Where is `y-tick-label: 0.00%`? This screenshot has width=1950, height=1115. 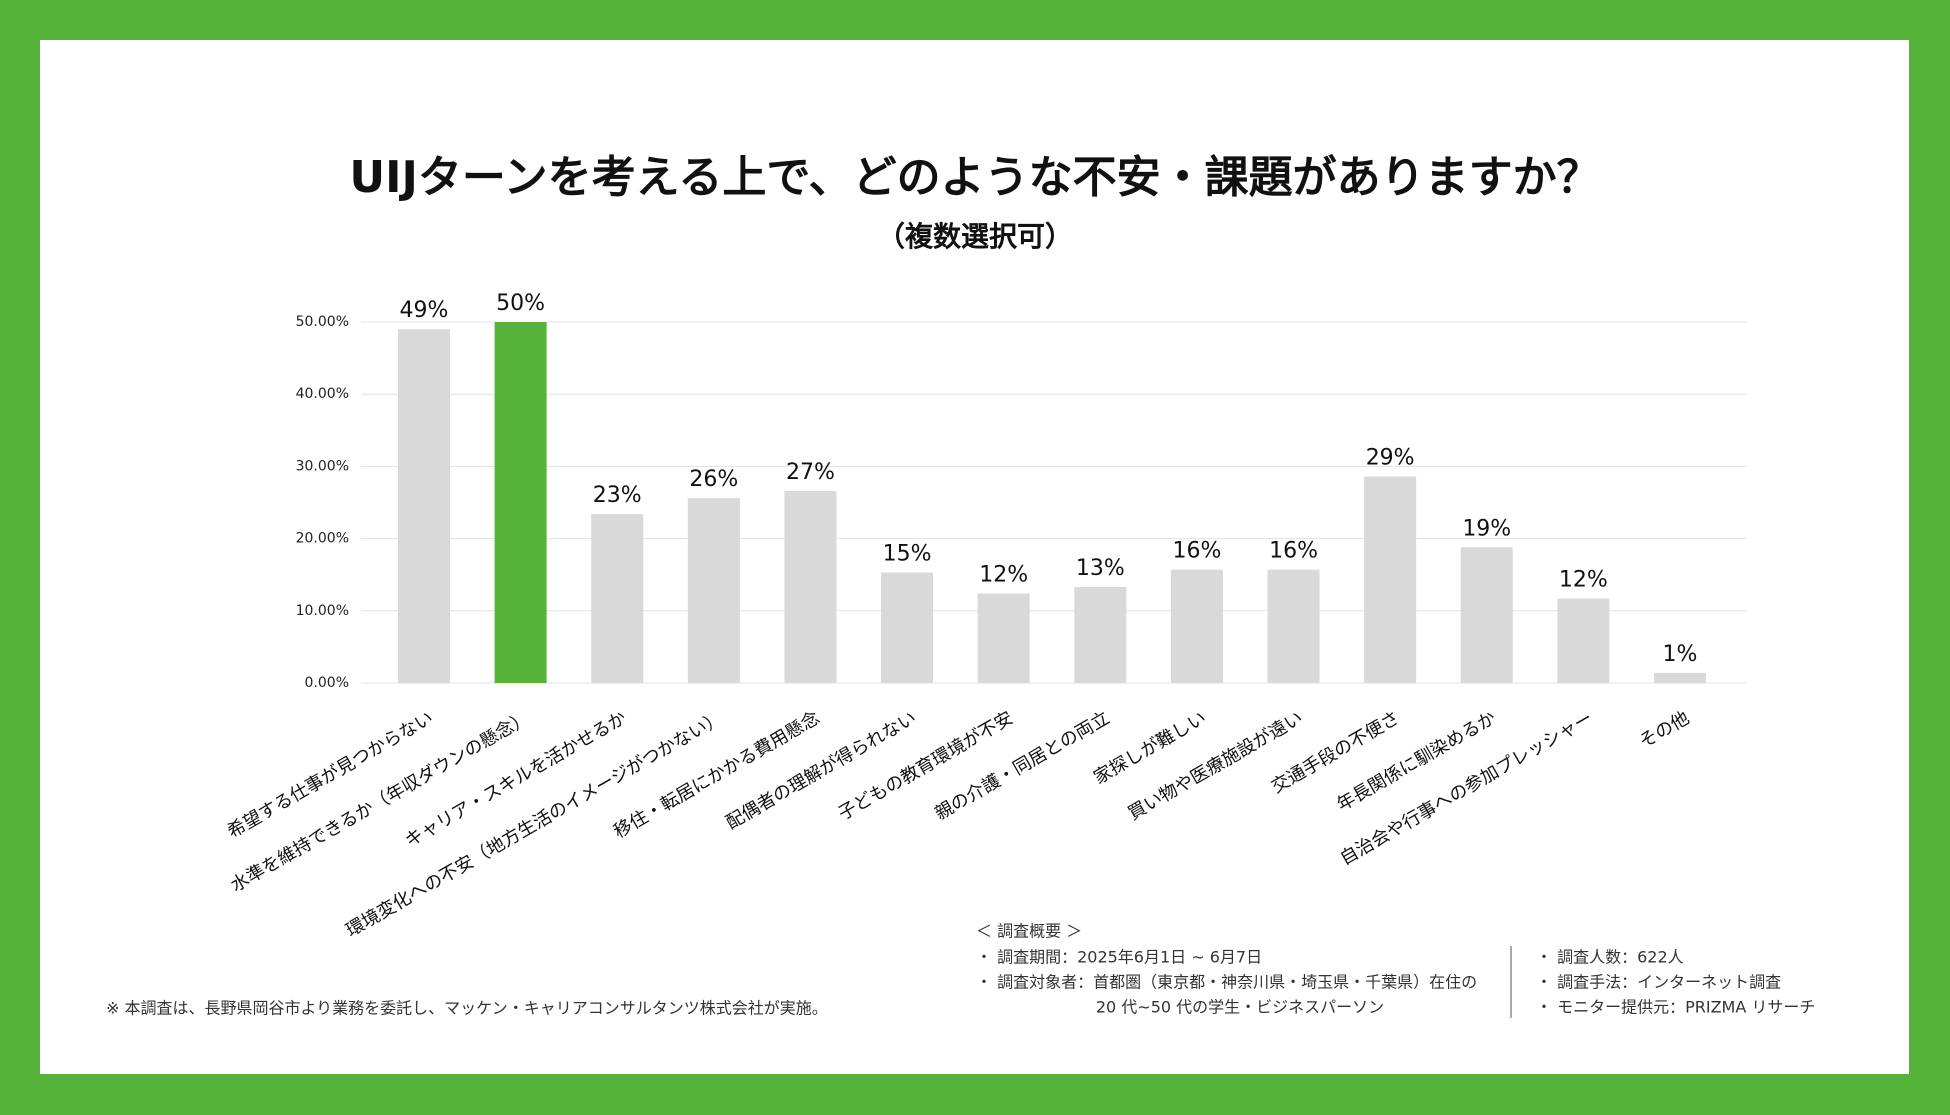
y-tick-label: 0.00% is located at coordinates (327, 683).